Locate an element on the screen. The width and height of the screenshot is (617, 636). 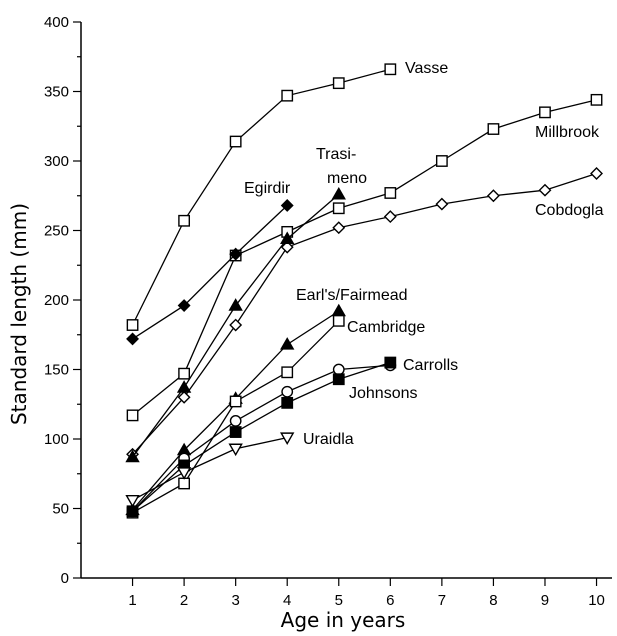
series-uraidla is located at coordinates (210, 470).